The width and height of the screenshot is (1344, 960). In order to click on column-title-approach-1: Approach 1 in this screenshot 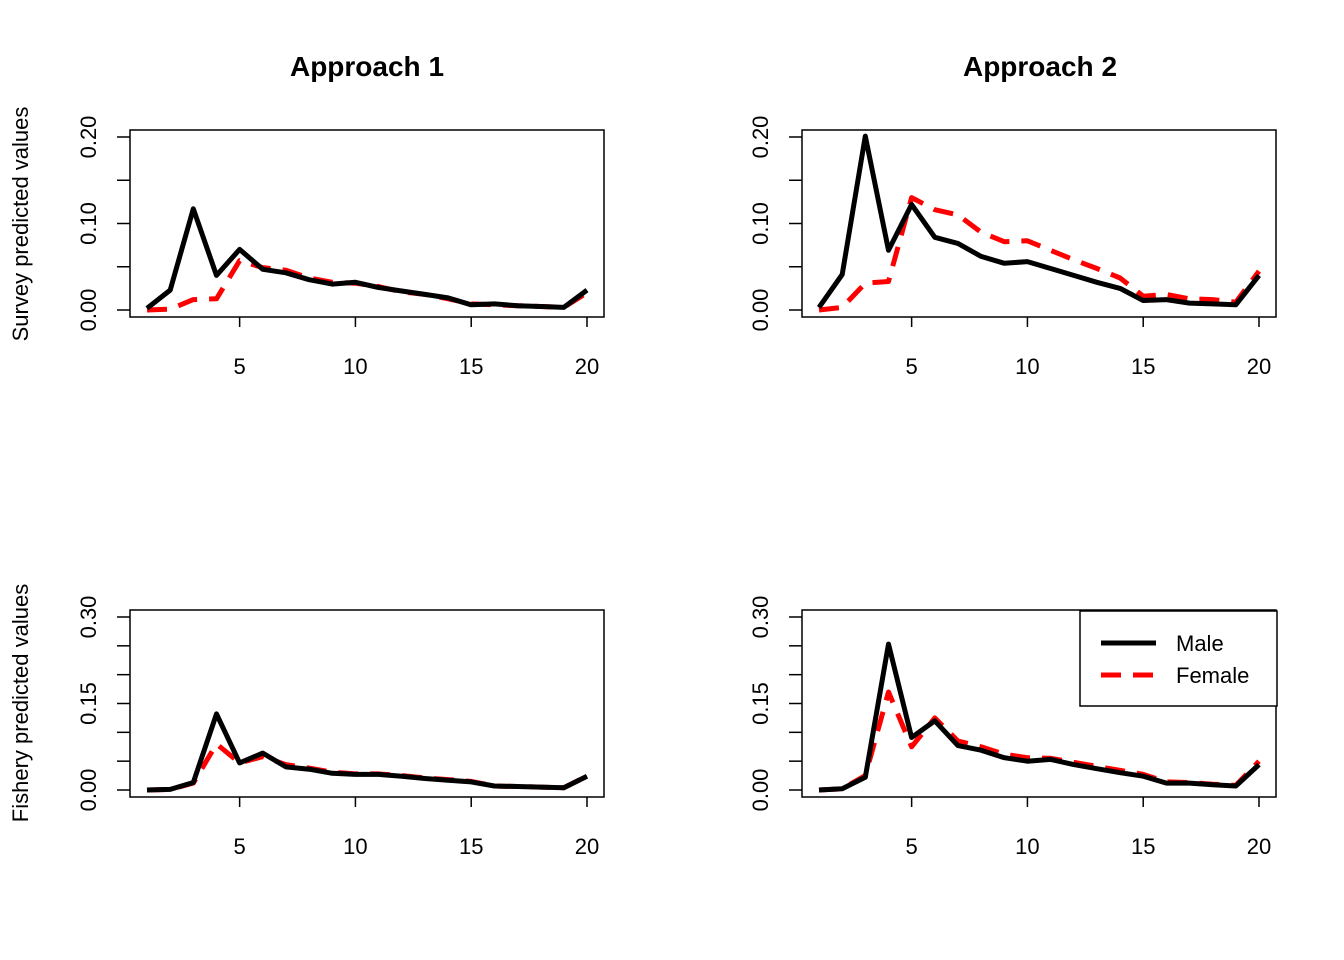, I will do `click(367, 66)`.